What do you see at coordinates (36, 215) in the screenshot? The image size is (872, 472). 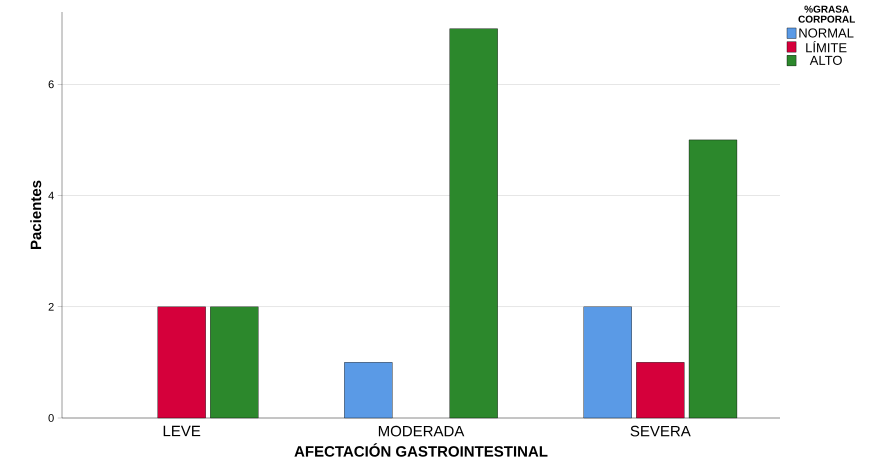 I see `y-axis-title: Pacientes` at bounding box center [36, 215].